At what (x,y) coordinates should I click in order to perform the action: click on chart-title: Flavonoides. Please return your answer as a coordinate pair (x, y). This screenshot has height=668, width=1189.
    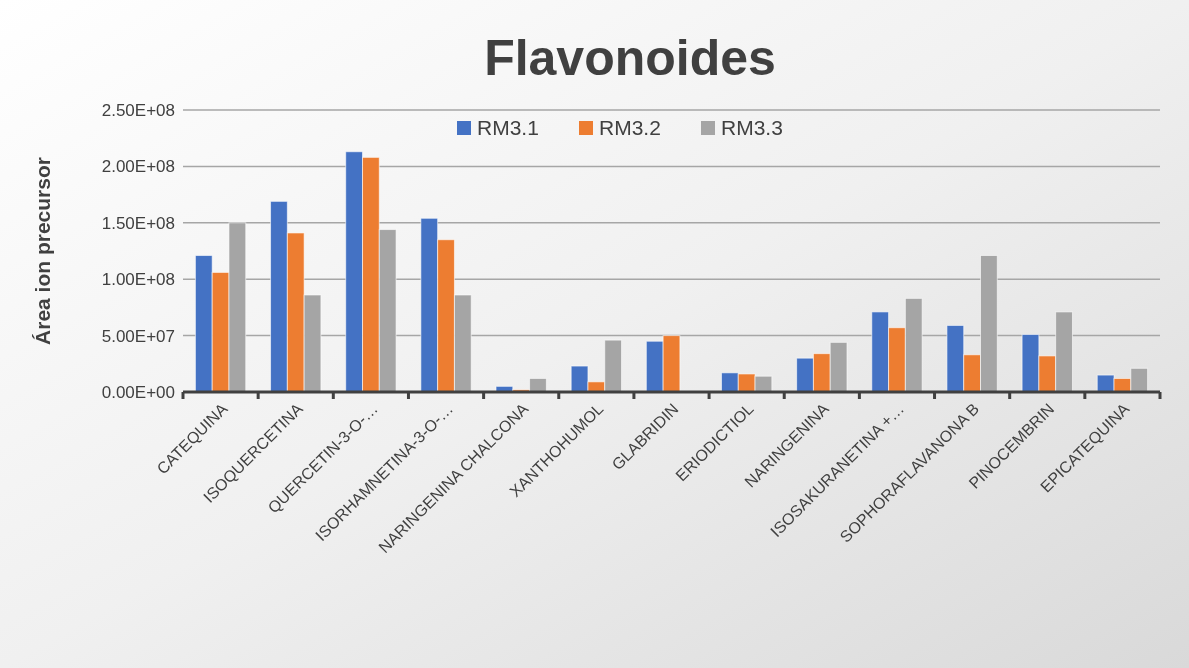
    Looking at the image, I should click on (630, 58).